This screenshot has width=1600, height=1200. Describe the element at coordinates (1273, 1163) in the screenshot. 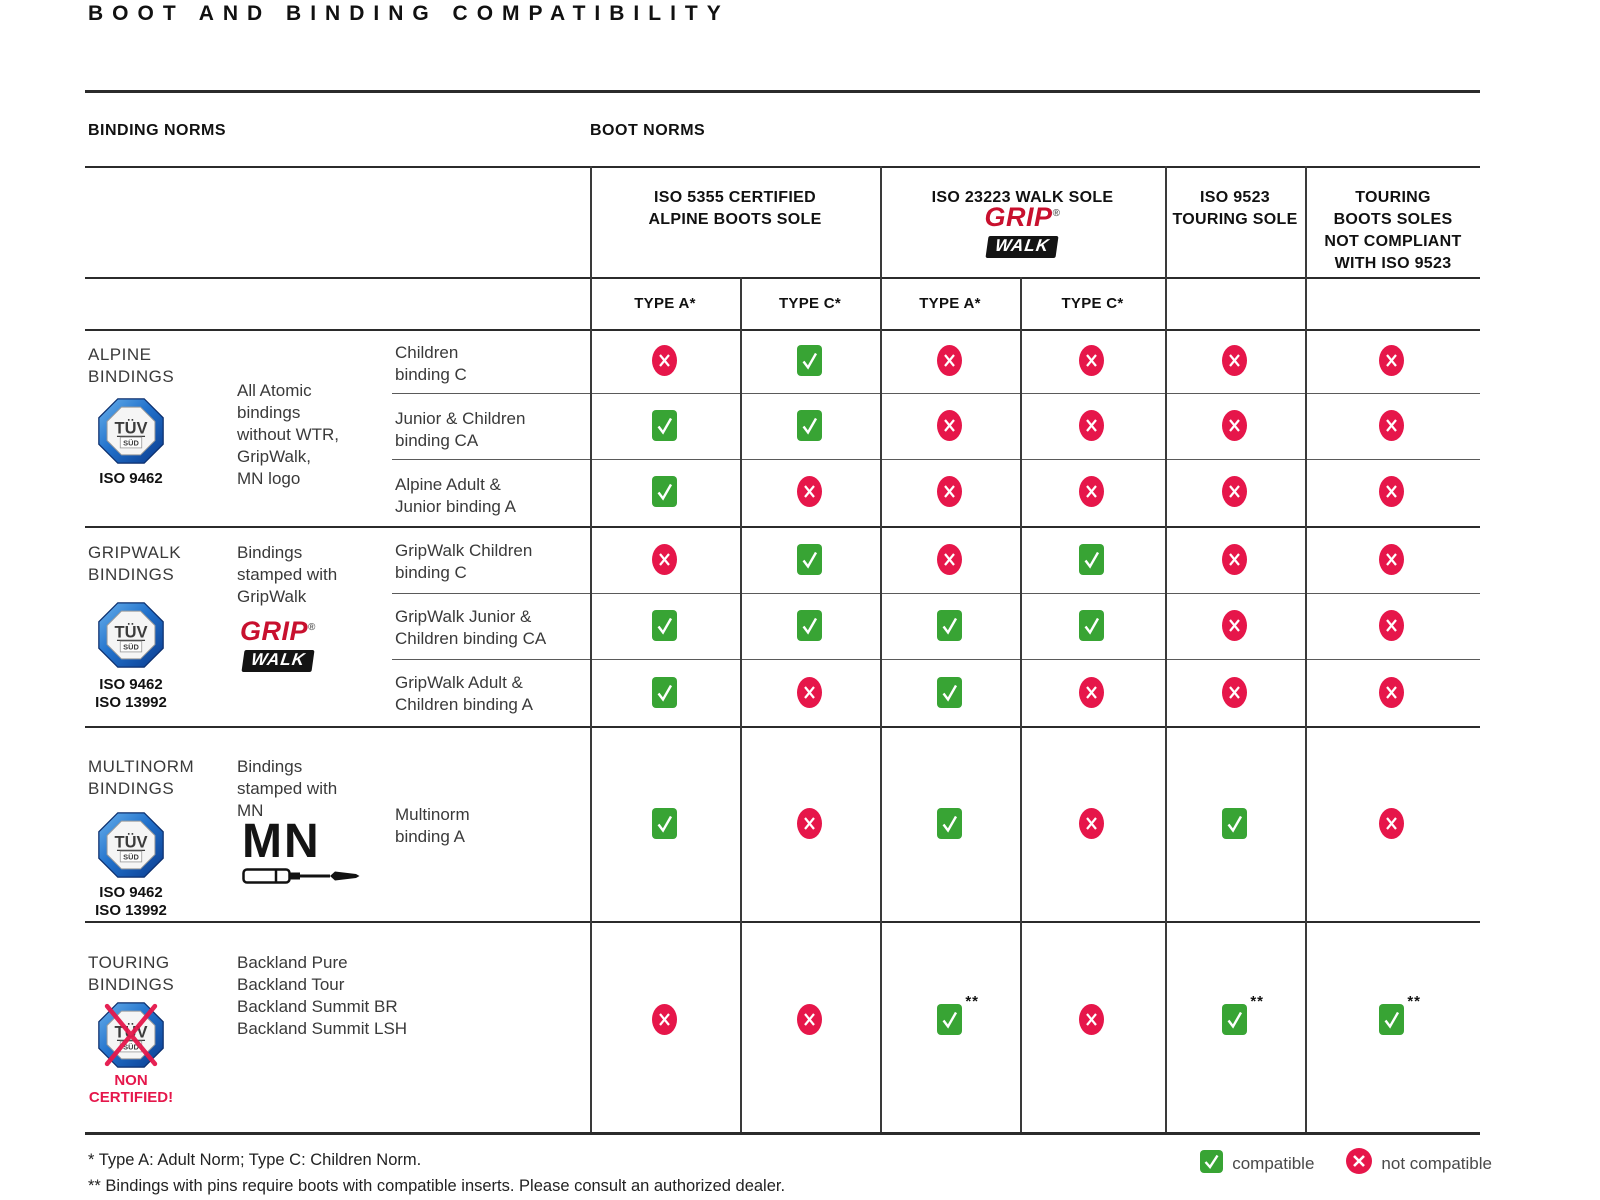

I see `legend-compatible-label: compatible` at that location.